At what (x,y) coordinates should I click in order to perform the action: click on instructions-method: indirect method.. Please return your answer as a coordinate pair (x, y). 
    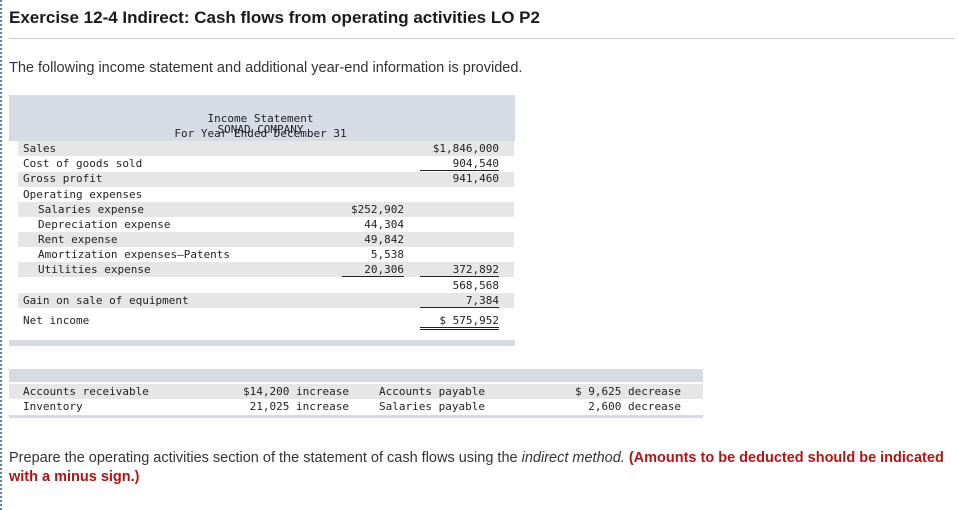
    Looking at the image, I should click on (573, 458).